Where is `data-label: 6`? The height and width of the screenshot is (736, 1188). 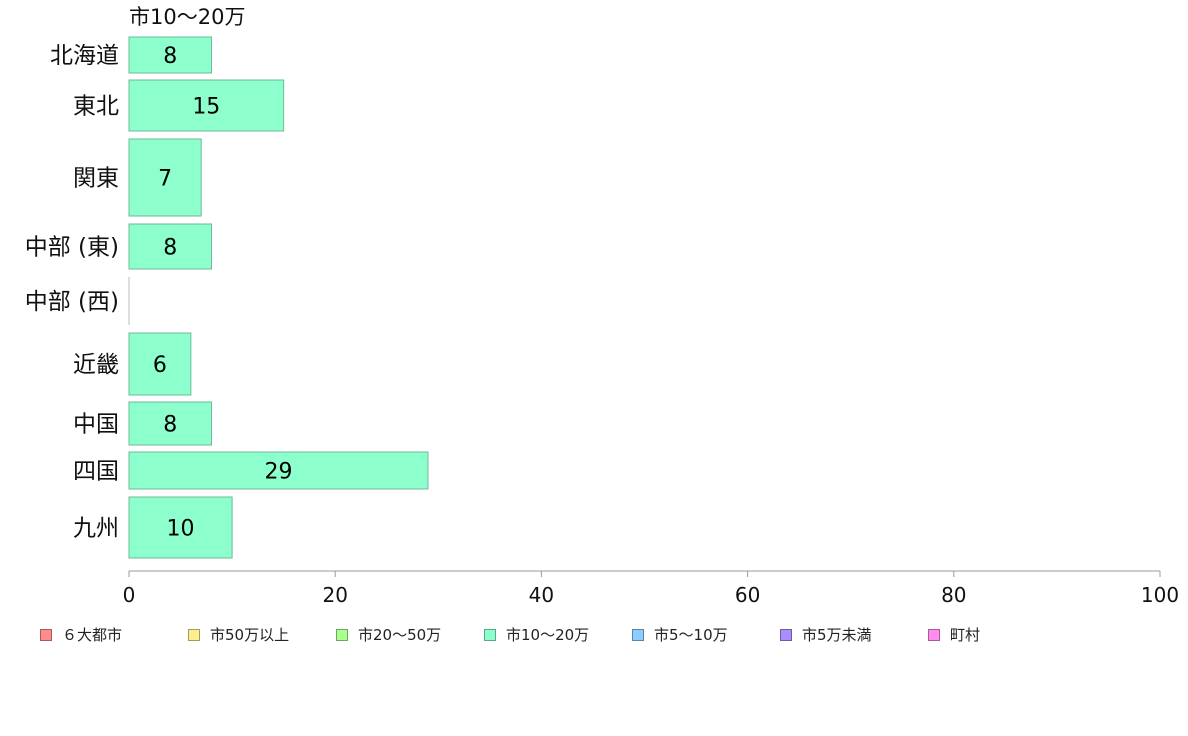
data-label: 6 is located at coordinates (160, 365).